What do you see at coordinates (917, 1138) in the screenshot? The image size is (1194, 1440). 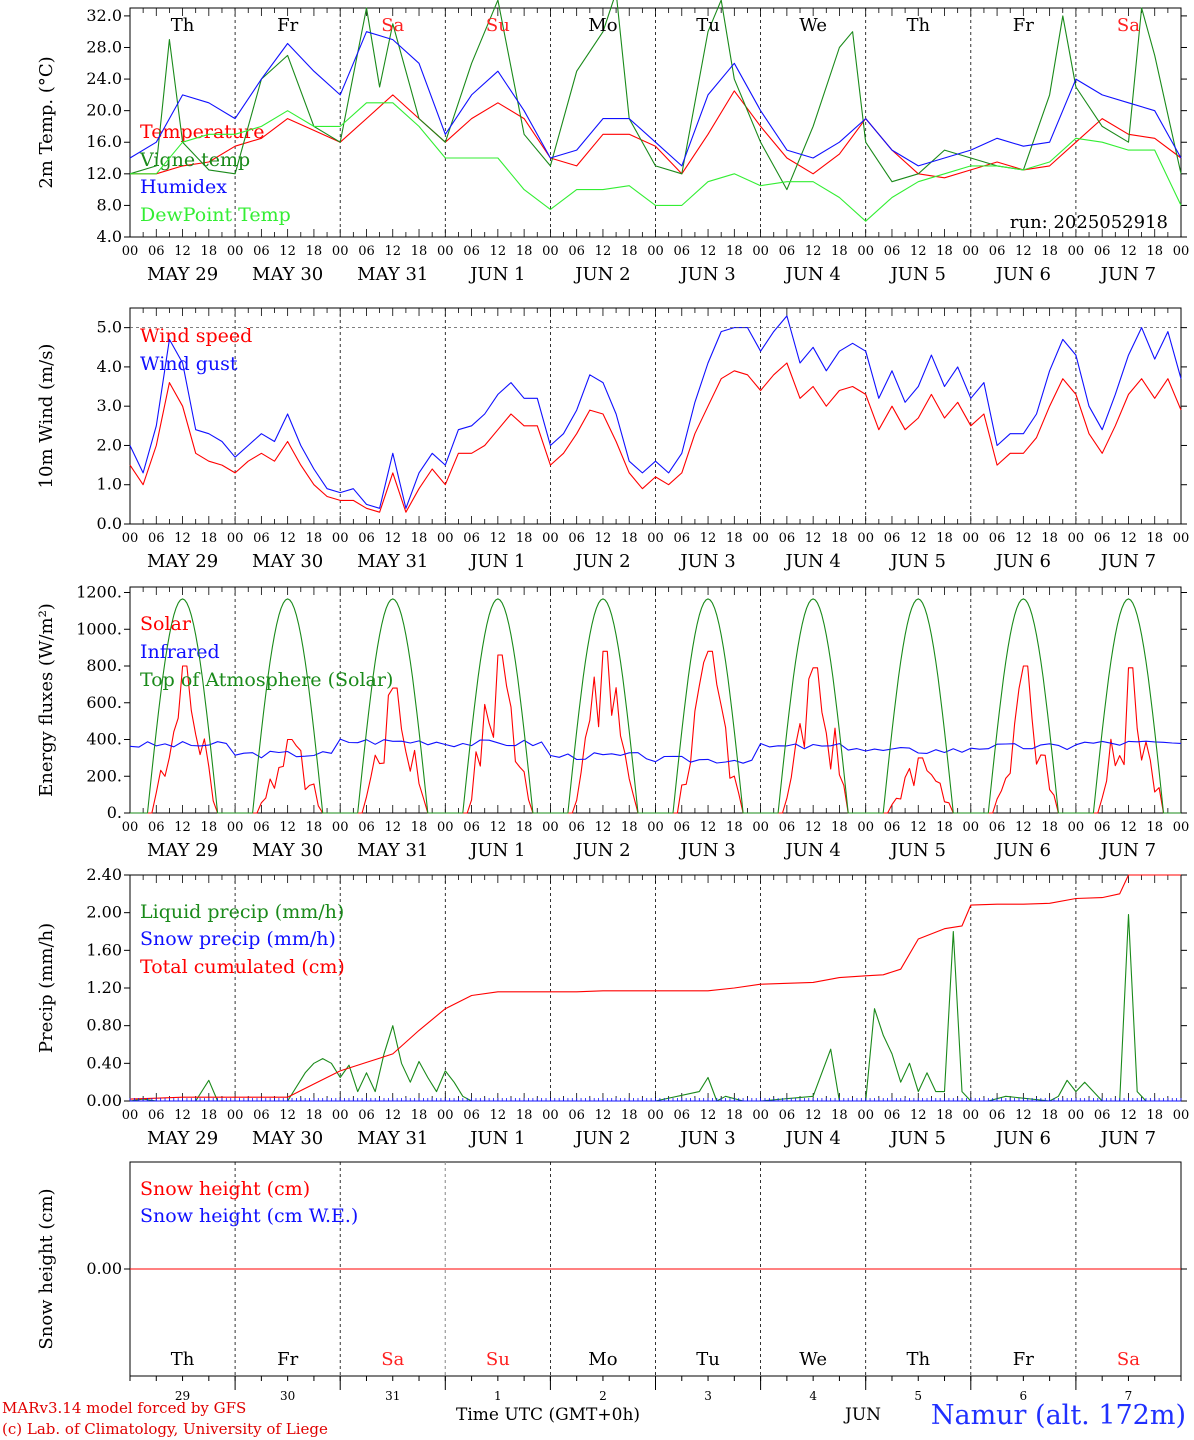 I see `date-label: JUN 5` at bounding box center [917, 1138].